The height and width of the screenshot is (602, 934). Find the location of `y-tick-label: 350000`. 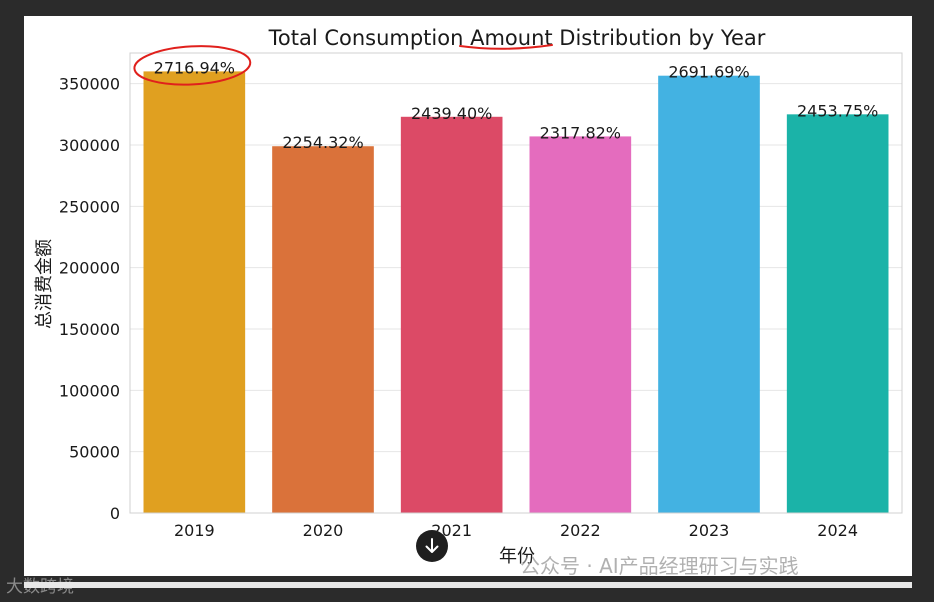

y-tick-label: 350000 is located at coordinates (89, 84).